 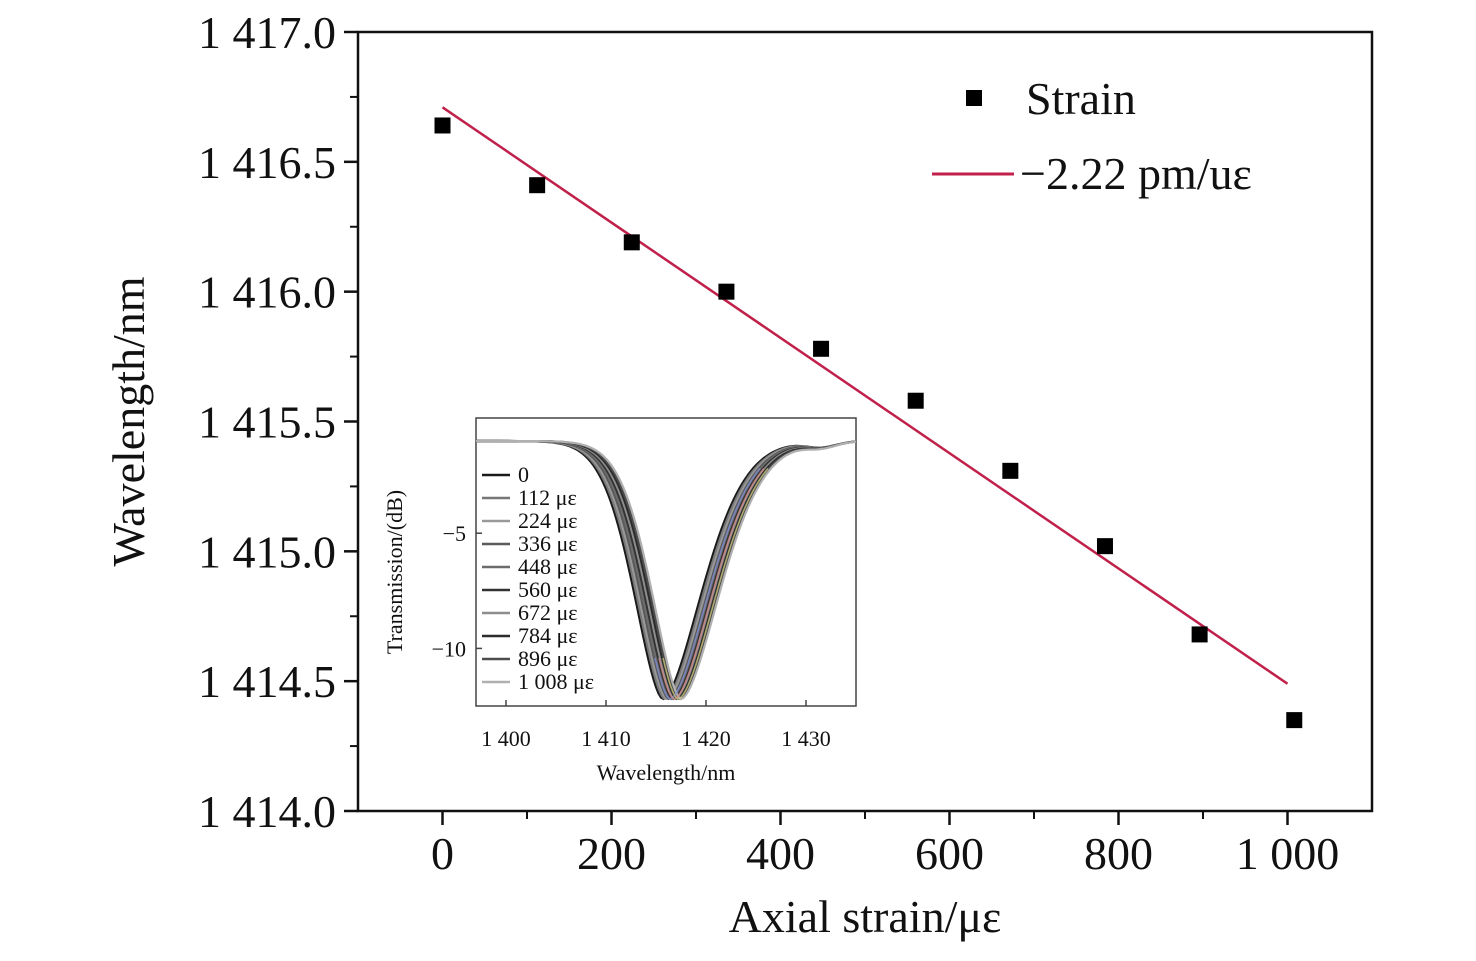 What do you see at coordinates (548, 566) in the screenshot?
I see `inset-legend-label: 448 με` at bounding box center [548, 566].